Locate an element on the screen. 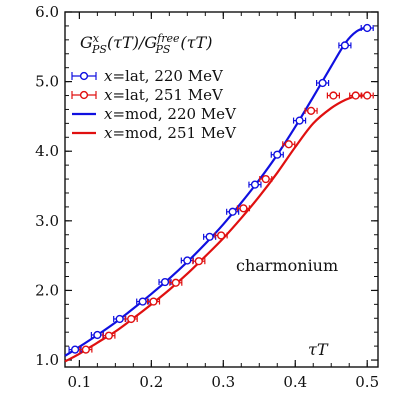 Image resolution: width=408 pixels, height=408 pixels. legend-label: x=lat, 220 MeV is located at coordinates (164, 76).